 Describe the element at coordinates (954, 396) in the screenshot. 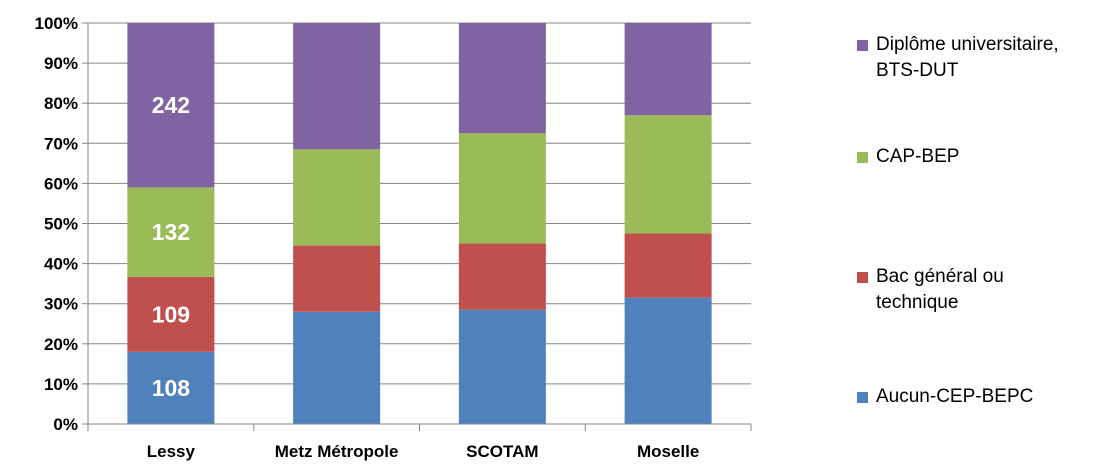

I see `legend-label: Aucun-CEP-BEPC` at that location.